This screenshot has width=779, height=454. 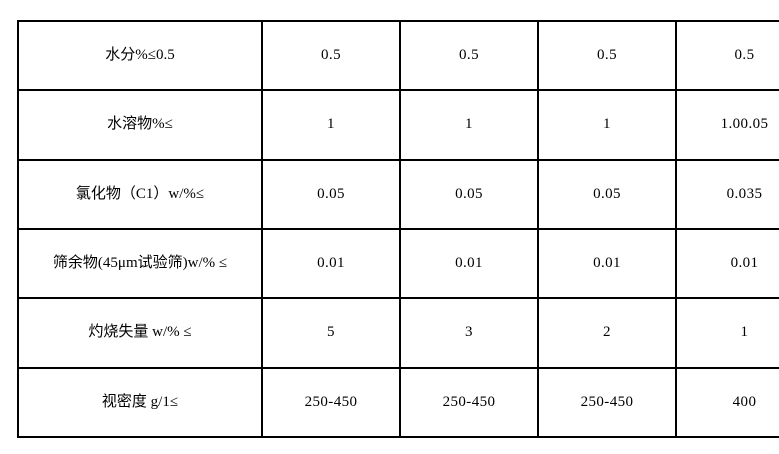 I want to click on cell-r5c3: 2, so click(x=607, y=333).